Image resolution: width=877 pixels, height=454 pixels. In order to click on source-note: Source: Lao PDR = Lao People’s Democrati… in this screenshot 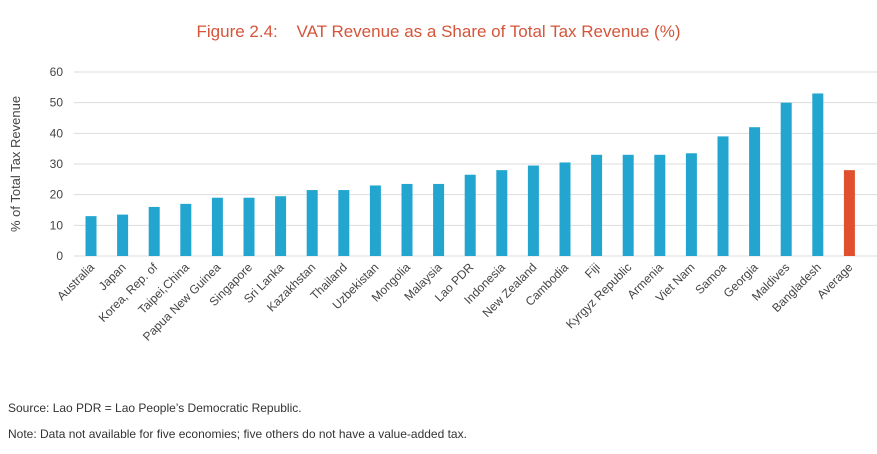, I will do `click(155, 408)`.